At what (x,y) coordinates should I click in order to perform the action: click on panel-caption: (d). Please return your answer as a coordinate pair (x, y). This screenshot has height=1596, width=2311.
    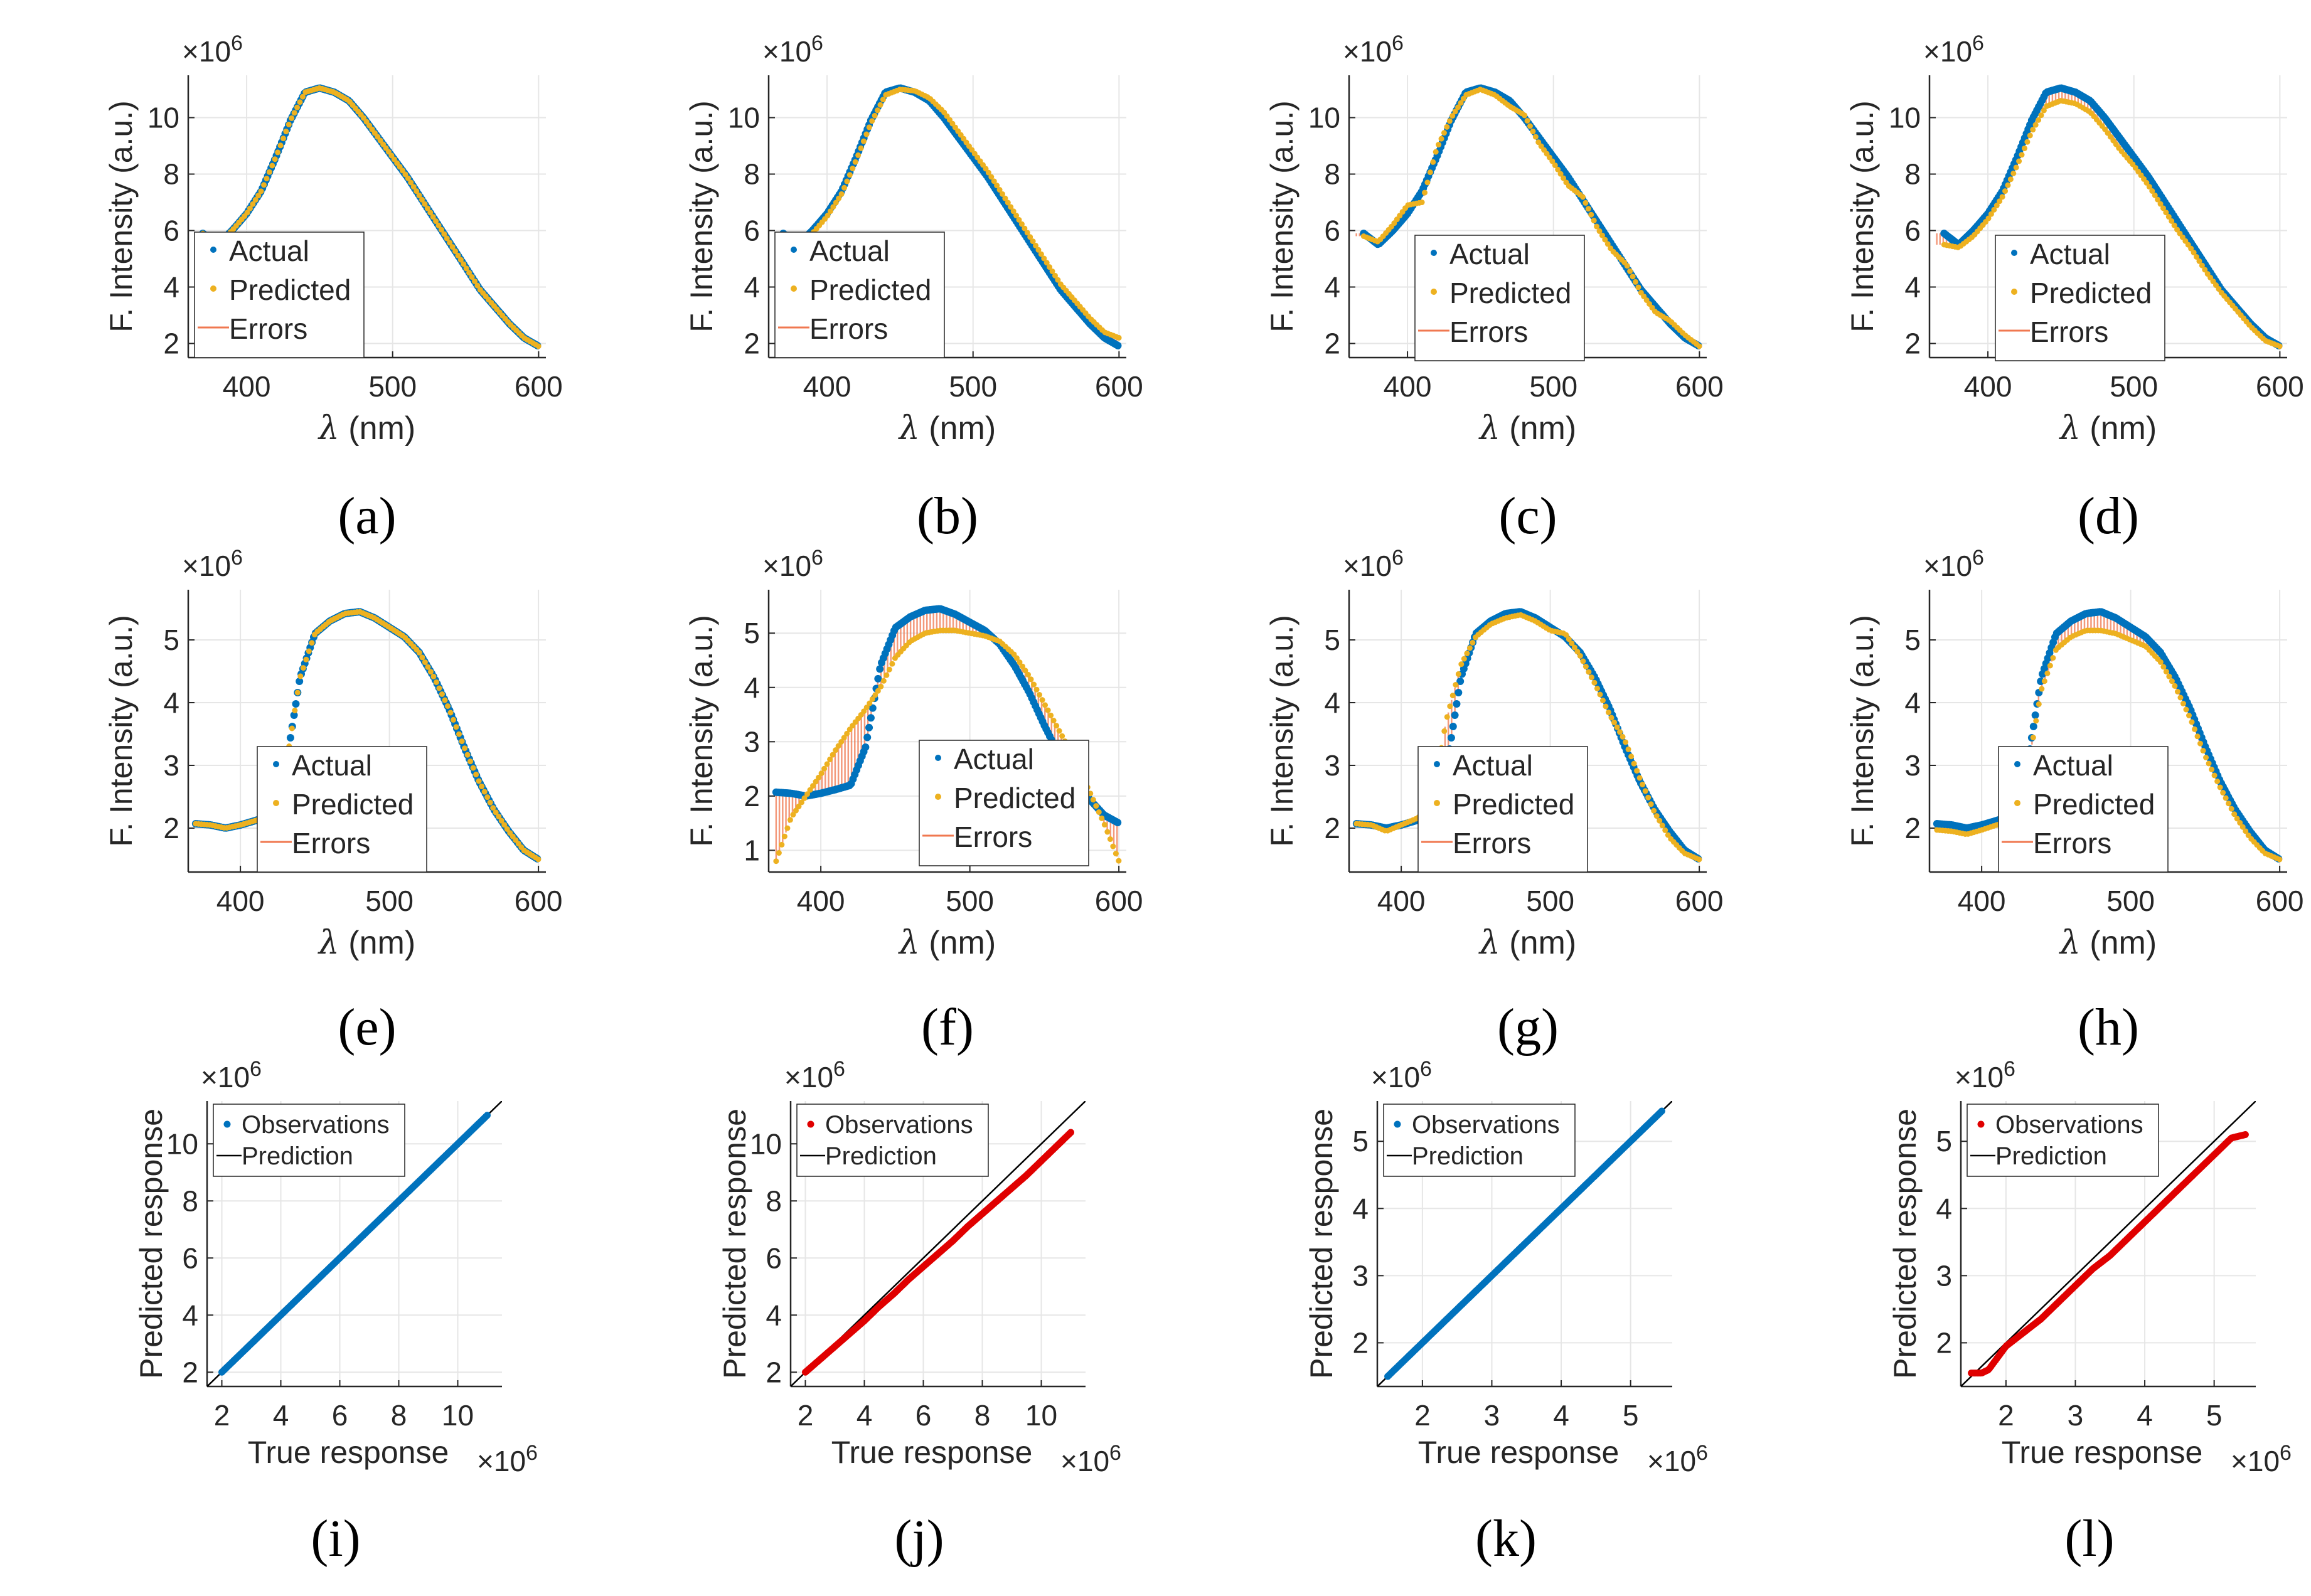
    Looking at the image, I should click on (2108, 516).